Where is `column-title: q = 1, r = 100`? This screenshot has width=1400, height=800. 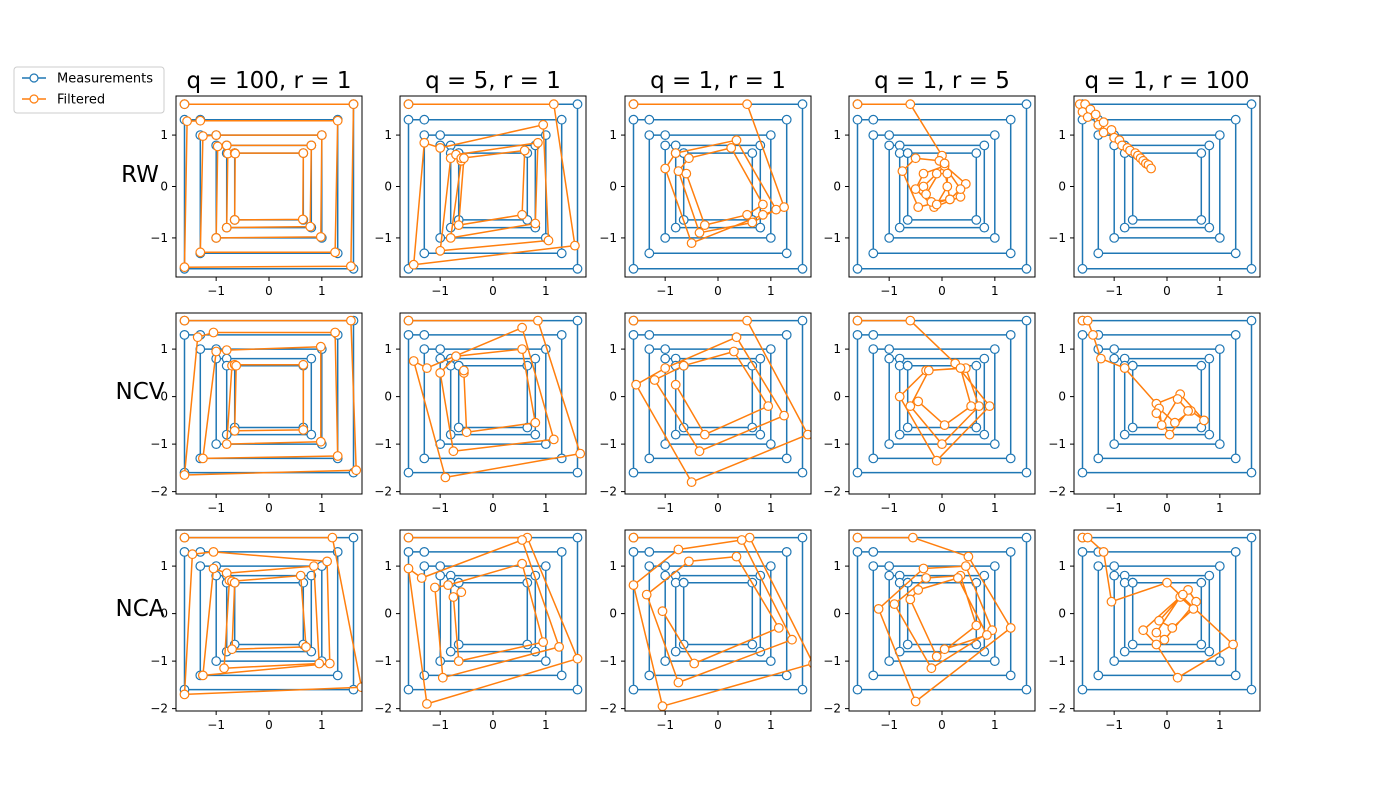 column-title: q = 1, r = 100 is located at coordinates (1167, 81).